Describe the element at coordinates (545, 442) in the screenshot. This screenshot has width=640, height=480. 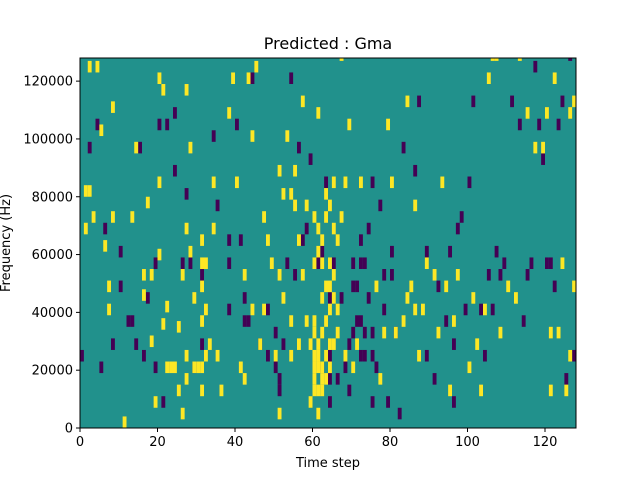
I see `x-tick-label: 120` at that location.